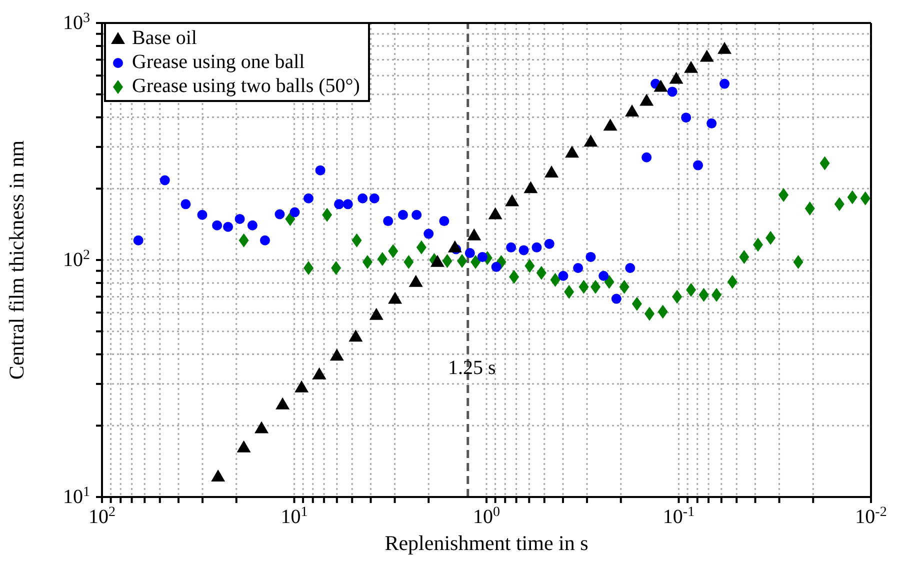 The width and height of the screenshot is (902, 578). What do you see at coordinates (218, 62) in the screenshot?
I see `legend-label: Grease using one ball` at bounding box center [218, 62].